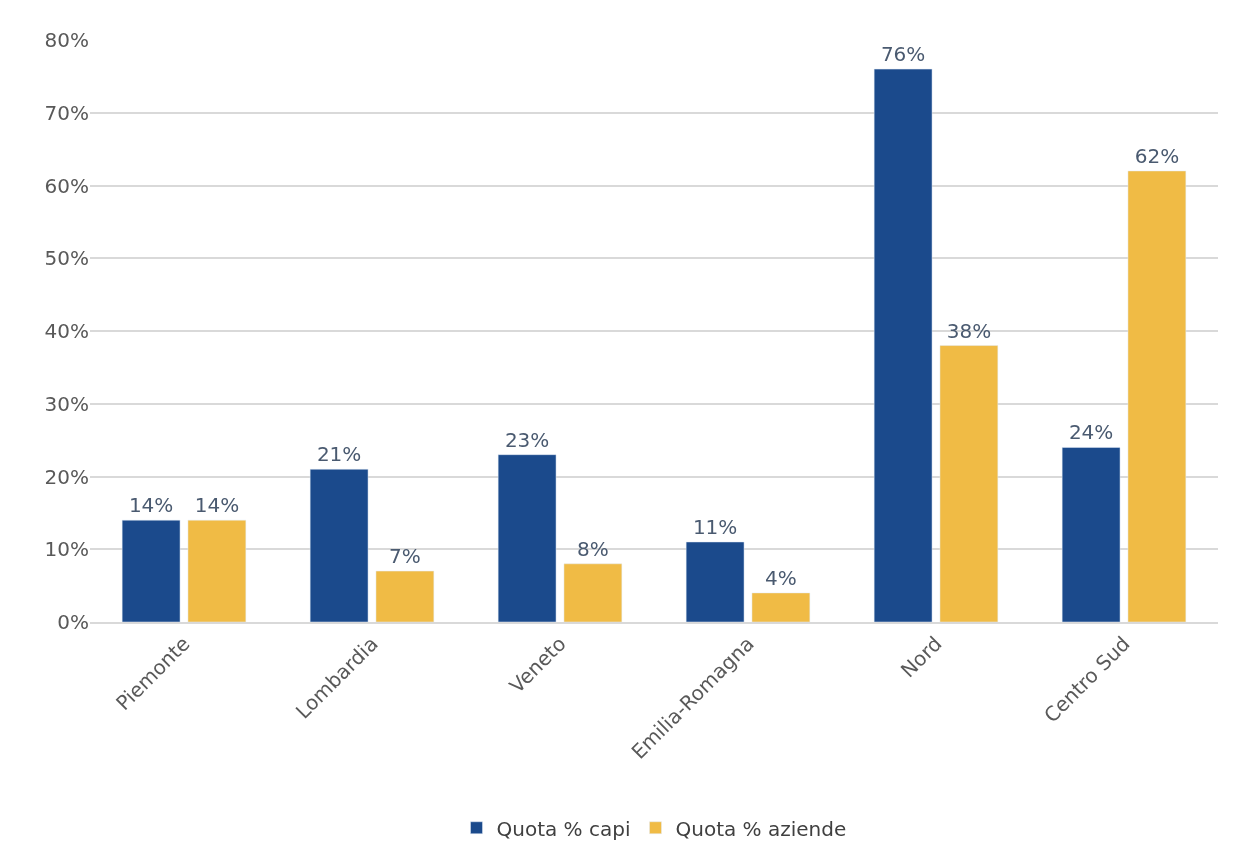 Image resolution: width=1248 pixels, height=859 pixels. Describe the element at coordinates (66, 112) in the screenshot. I see `y-tick-label: 70%` at that location.